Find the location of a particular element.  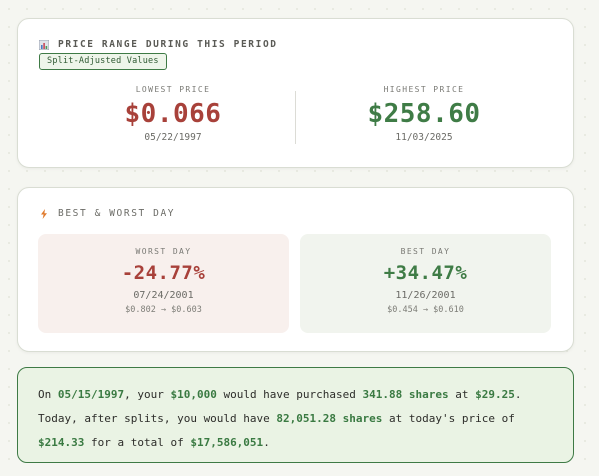

summary-text: , your is located at coordinates (147, 394).